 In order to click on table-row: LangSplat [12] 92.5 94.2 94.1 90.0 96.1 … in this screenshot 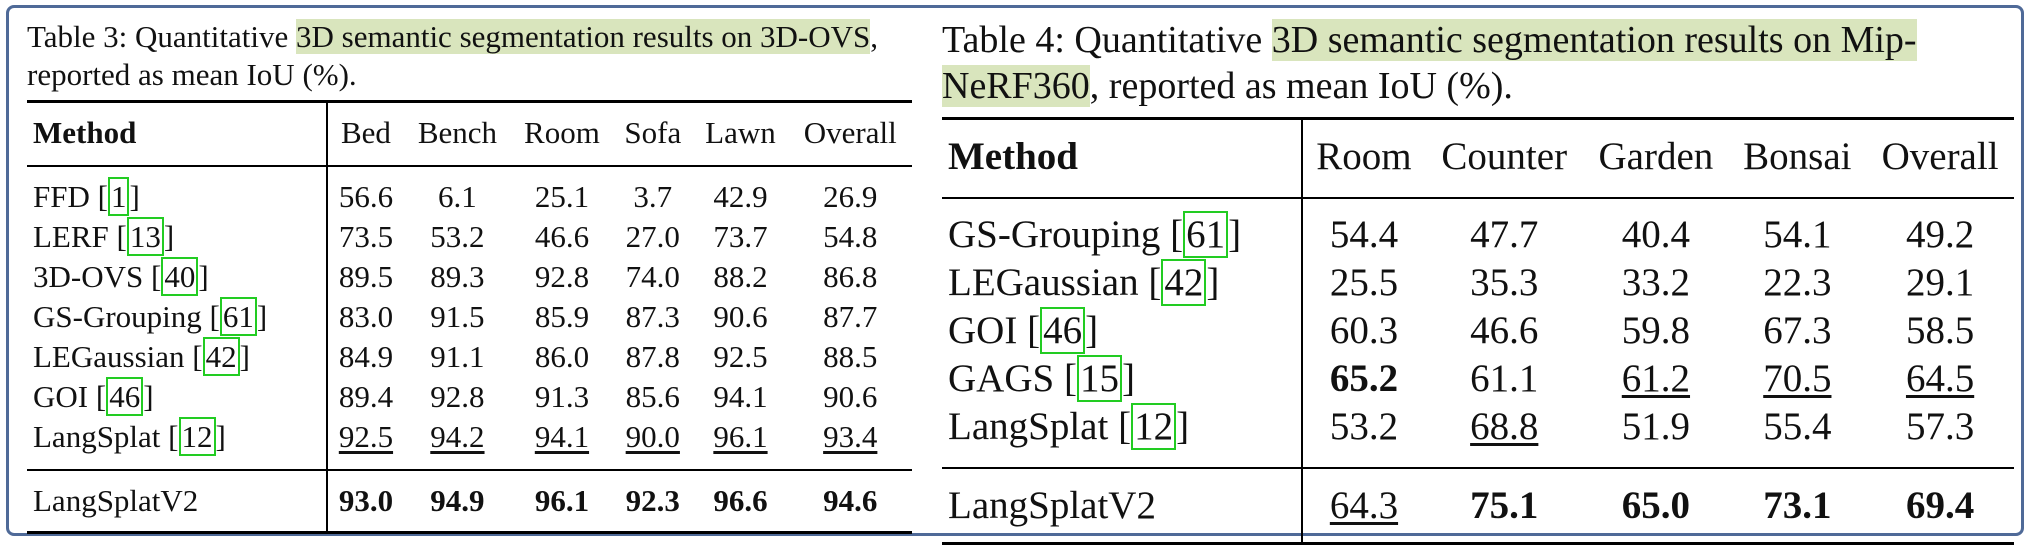, I will do `click(469, 443)`.